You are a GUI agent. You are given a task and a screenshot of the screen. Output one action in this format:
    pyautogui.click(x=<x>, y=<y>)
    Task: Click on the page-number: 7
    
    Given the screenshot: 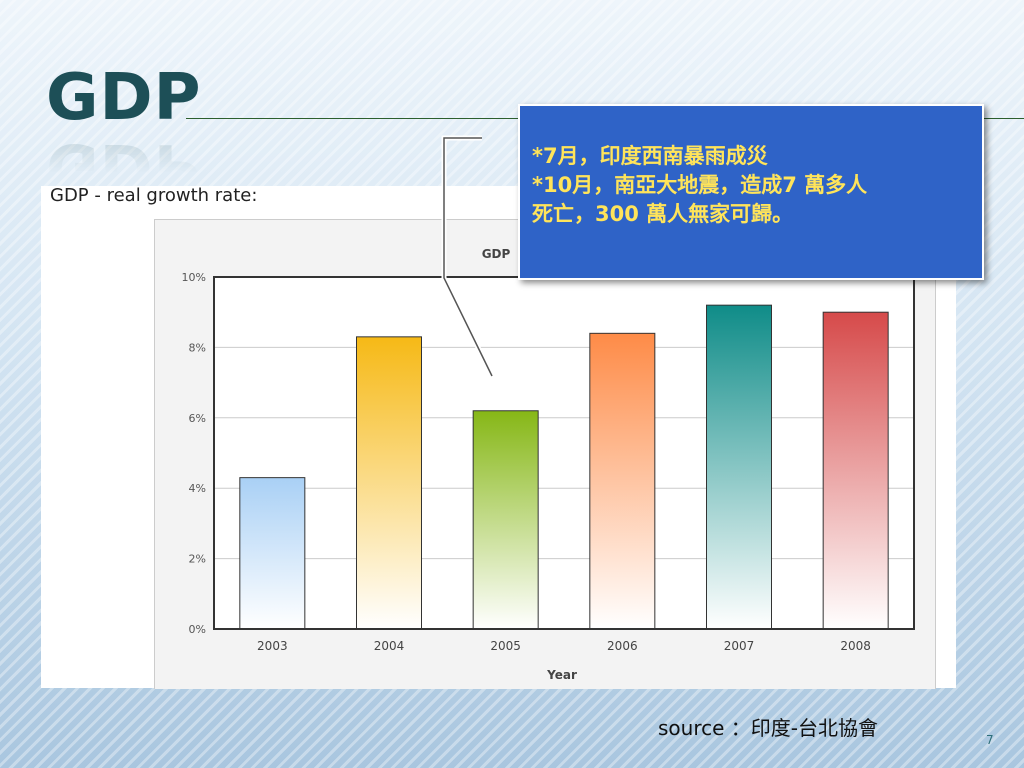 What is the action you would take?
    pyautogui.click(x=990, y=740)
    